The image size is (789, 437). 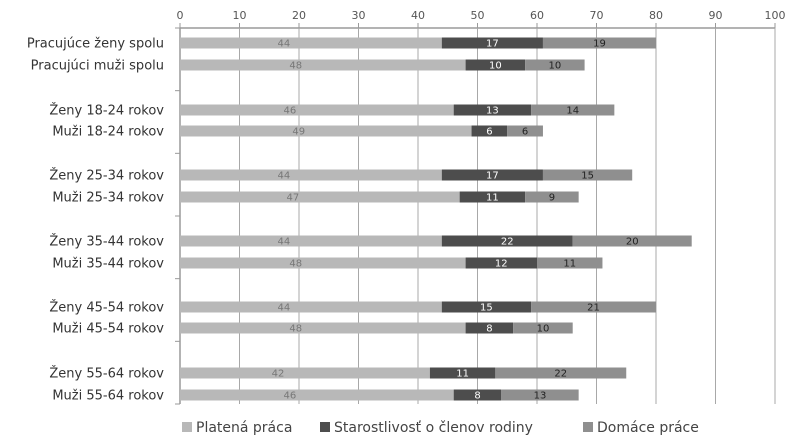 I want to click on data-label: 6, so click(x=489, y=132).